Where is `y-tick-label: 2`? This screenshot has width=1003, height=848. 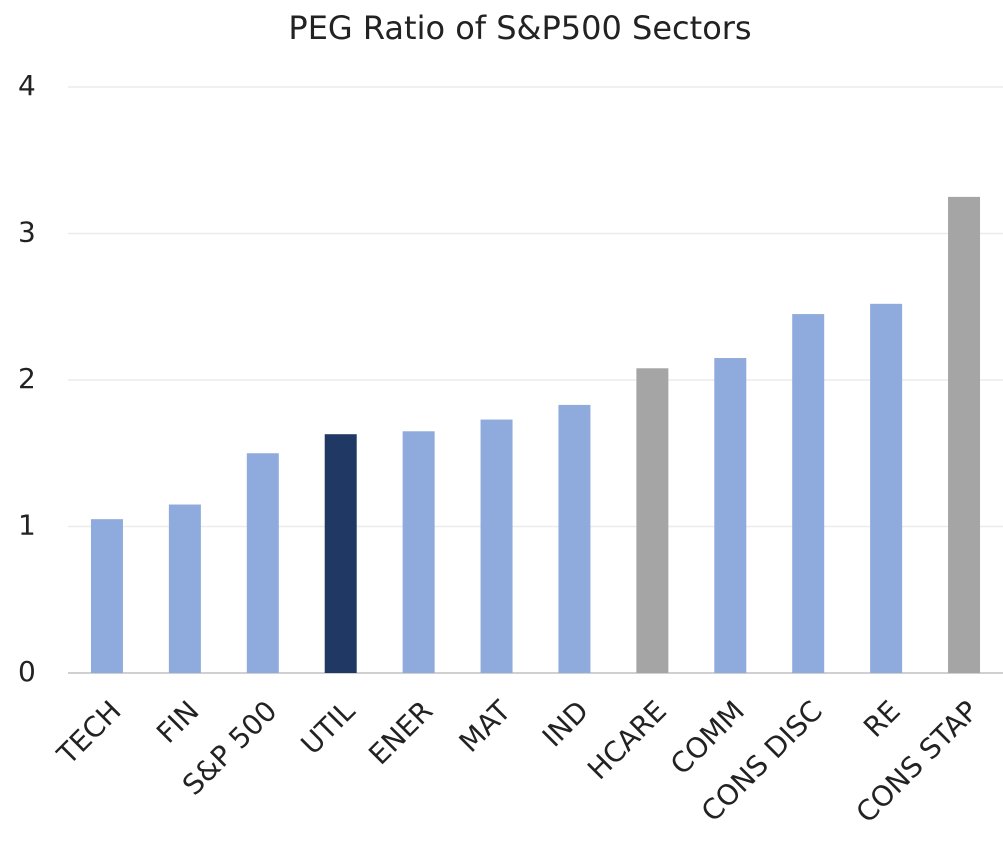 y-tick-label: 2 is located at coordinates (27, 378).